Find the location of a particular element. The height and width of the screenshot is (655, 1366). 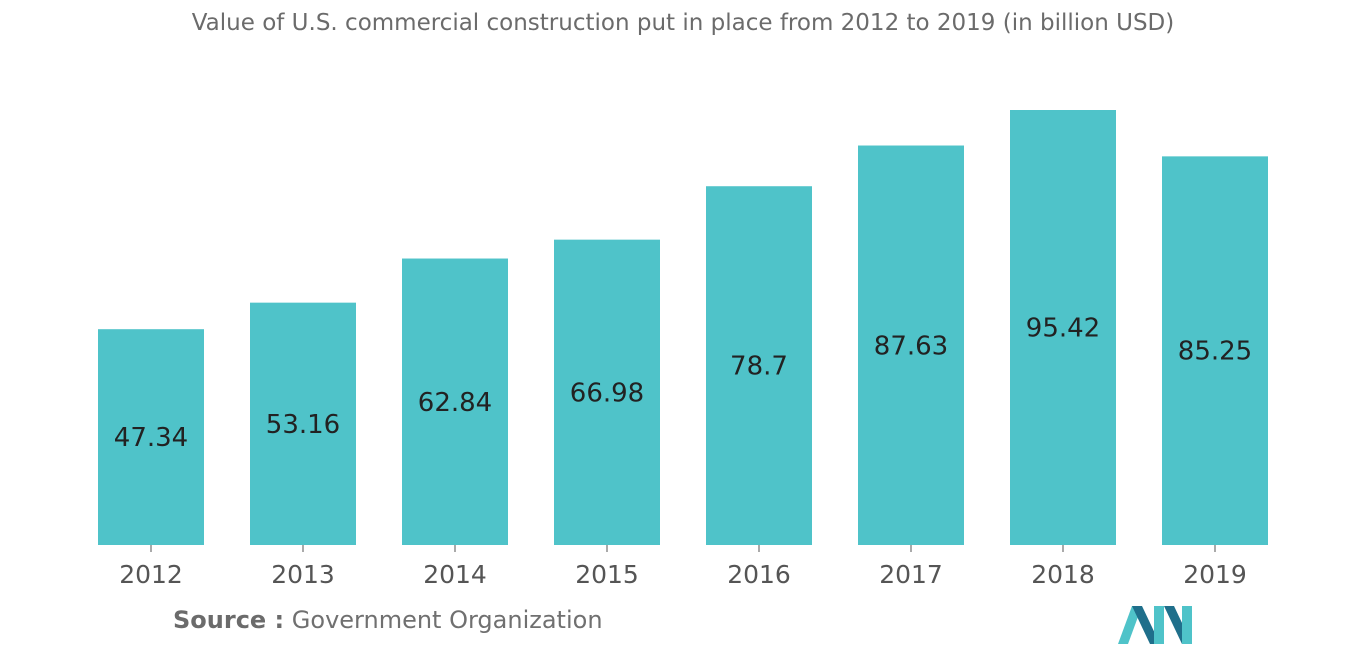

value-label-2019: 85.25 is located at coordinates (1215, 352).